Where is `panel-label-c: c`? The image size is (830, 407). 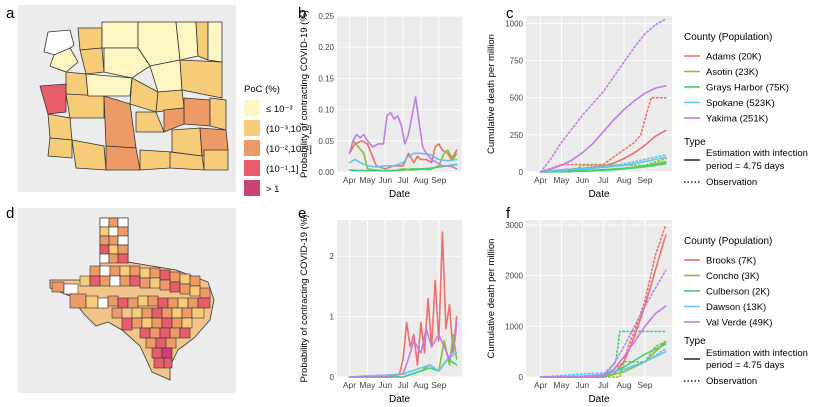
panel-label-c: c is located at coordinates (510, 13).